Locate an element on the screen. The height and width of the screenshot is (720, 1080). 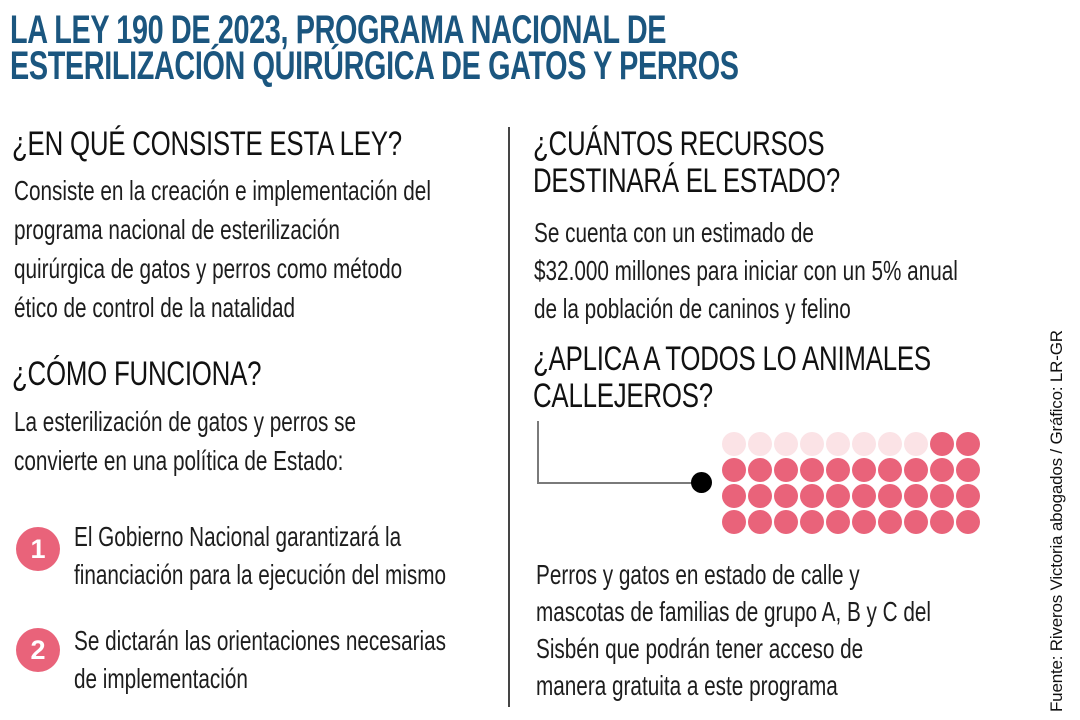
heading-aplica-animales: ¿APLICA A TODOS LO ANIMALES CALLEJEROS? is located at coordinates (732, 377).